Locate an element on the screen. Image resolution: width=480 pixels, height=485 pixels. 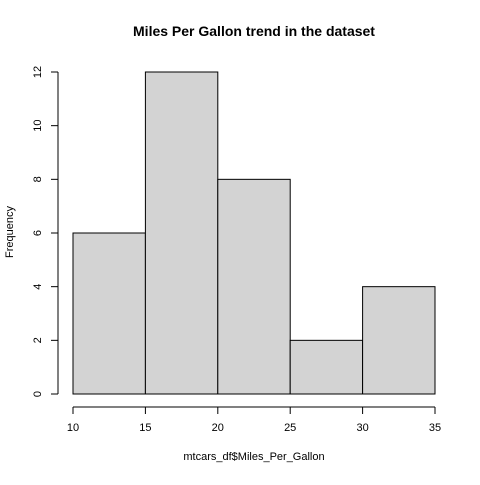
y-tick-label: 2 is located at coordinates (38, 340).